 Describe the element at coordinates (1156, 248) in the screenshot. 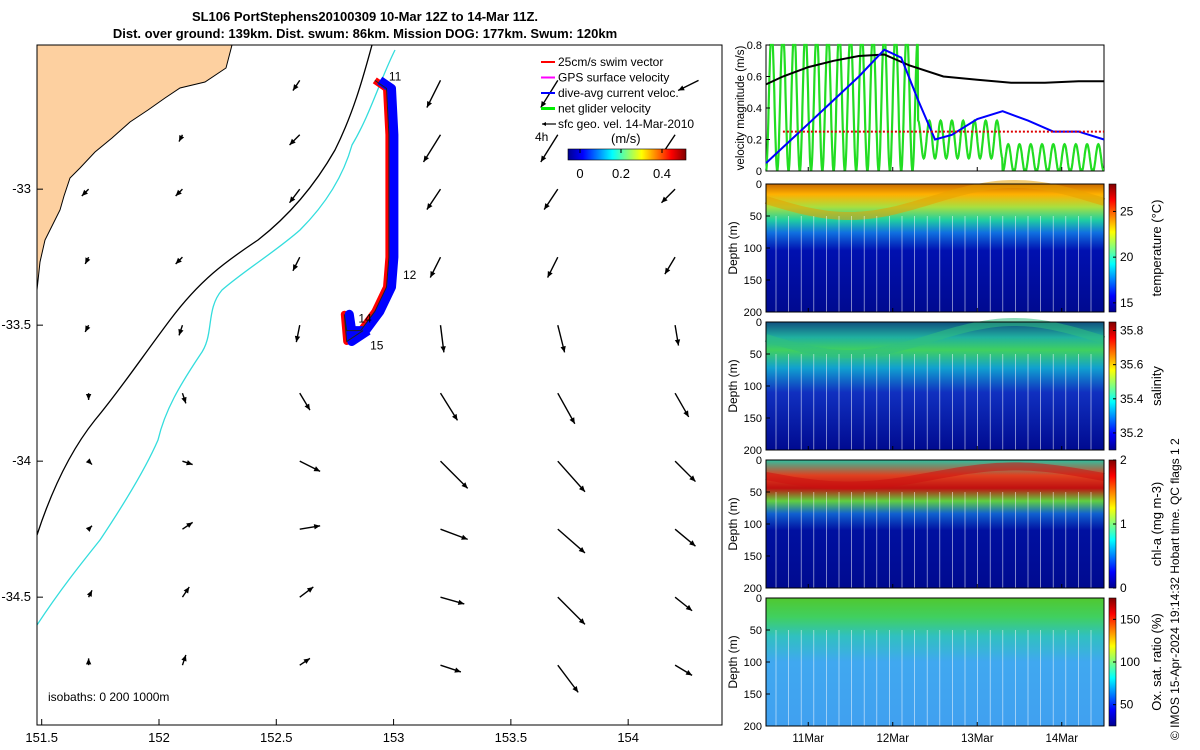

I see `colorbar-axis-label: temperature (°C)` at that location.